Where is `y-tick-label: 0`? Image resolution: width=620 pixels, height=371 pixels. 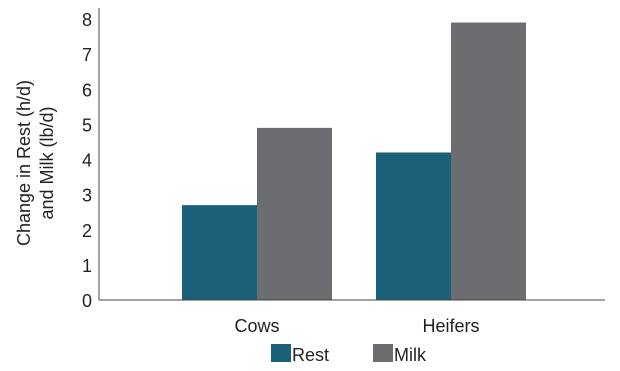
y-tick-label: 0 is located at coordinates (87, 301).